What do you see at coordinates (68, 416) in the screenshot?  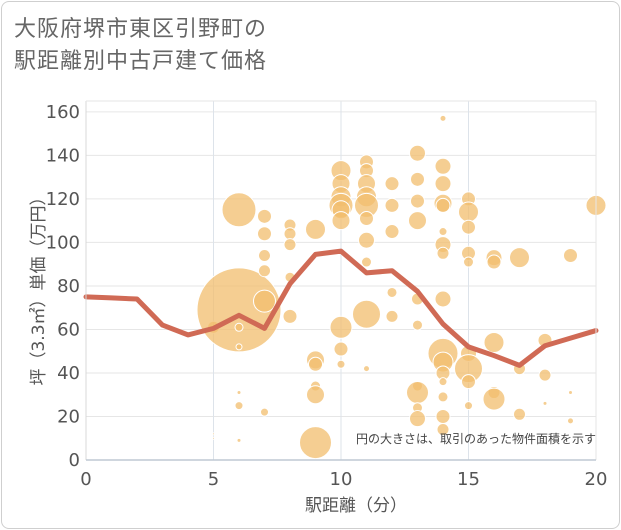 I see `y-tick-label: 20` at bounding box center [68, 416].